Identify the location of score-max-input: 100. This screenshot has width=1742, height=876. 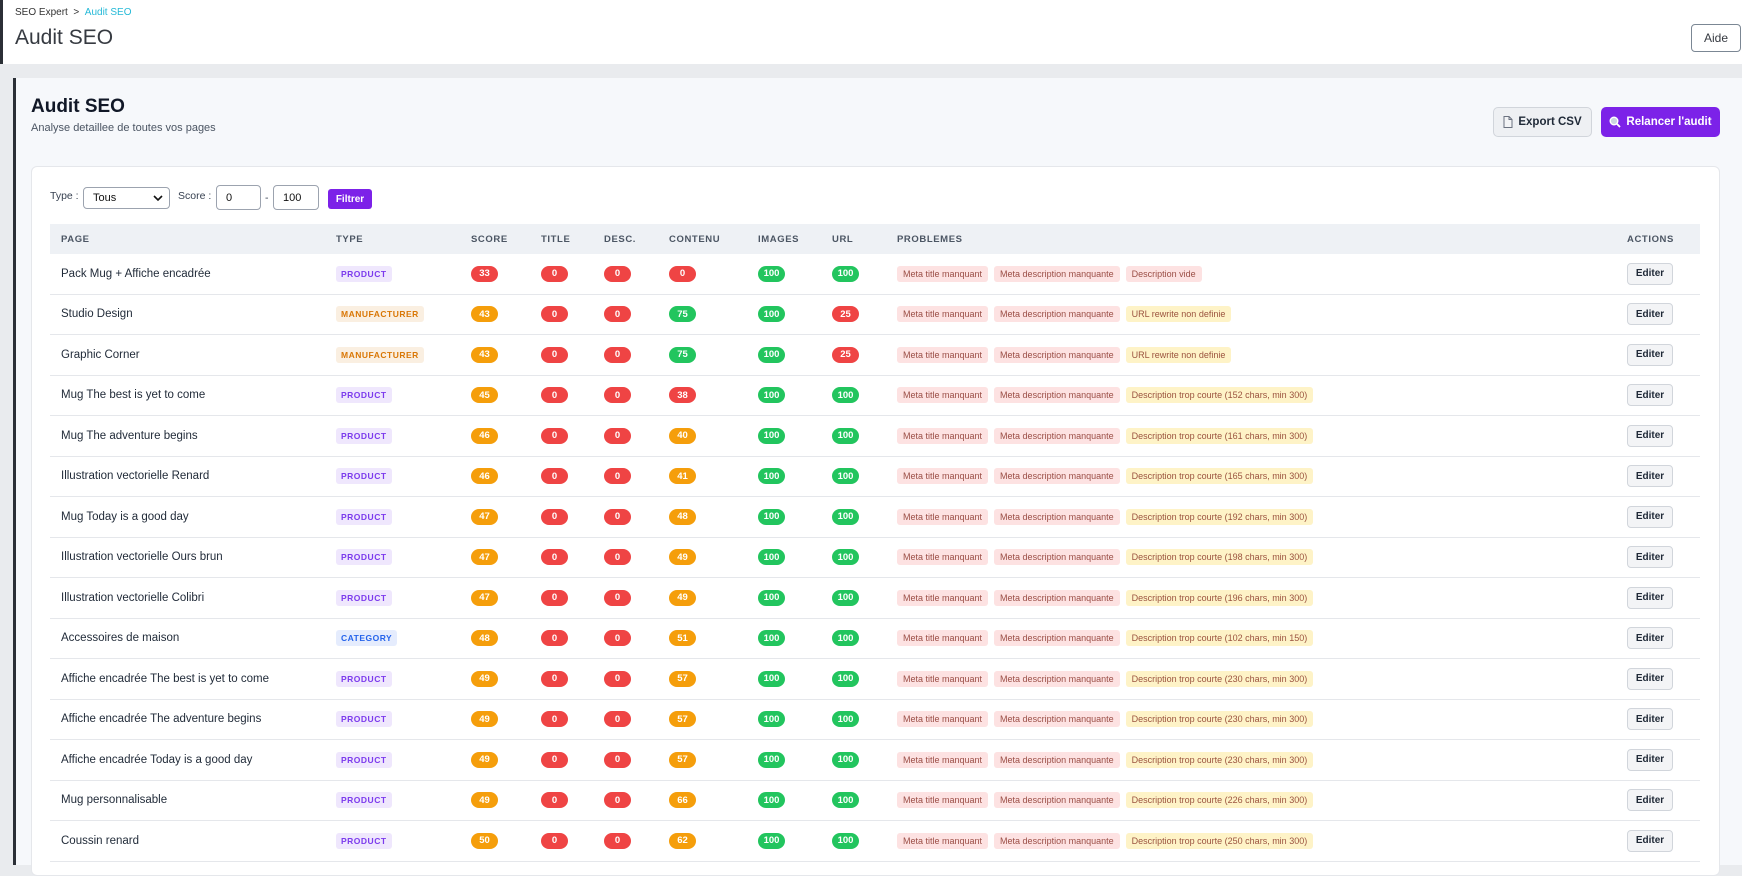
(296, 197).